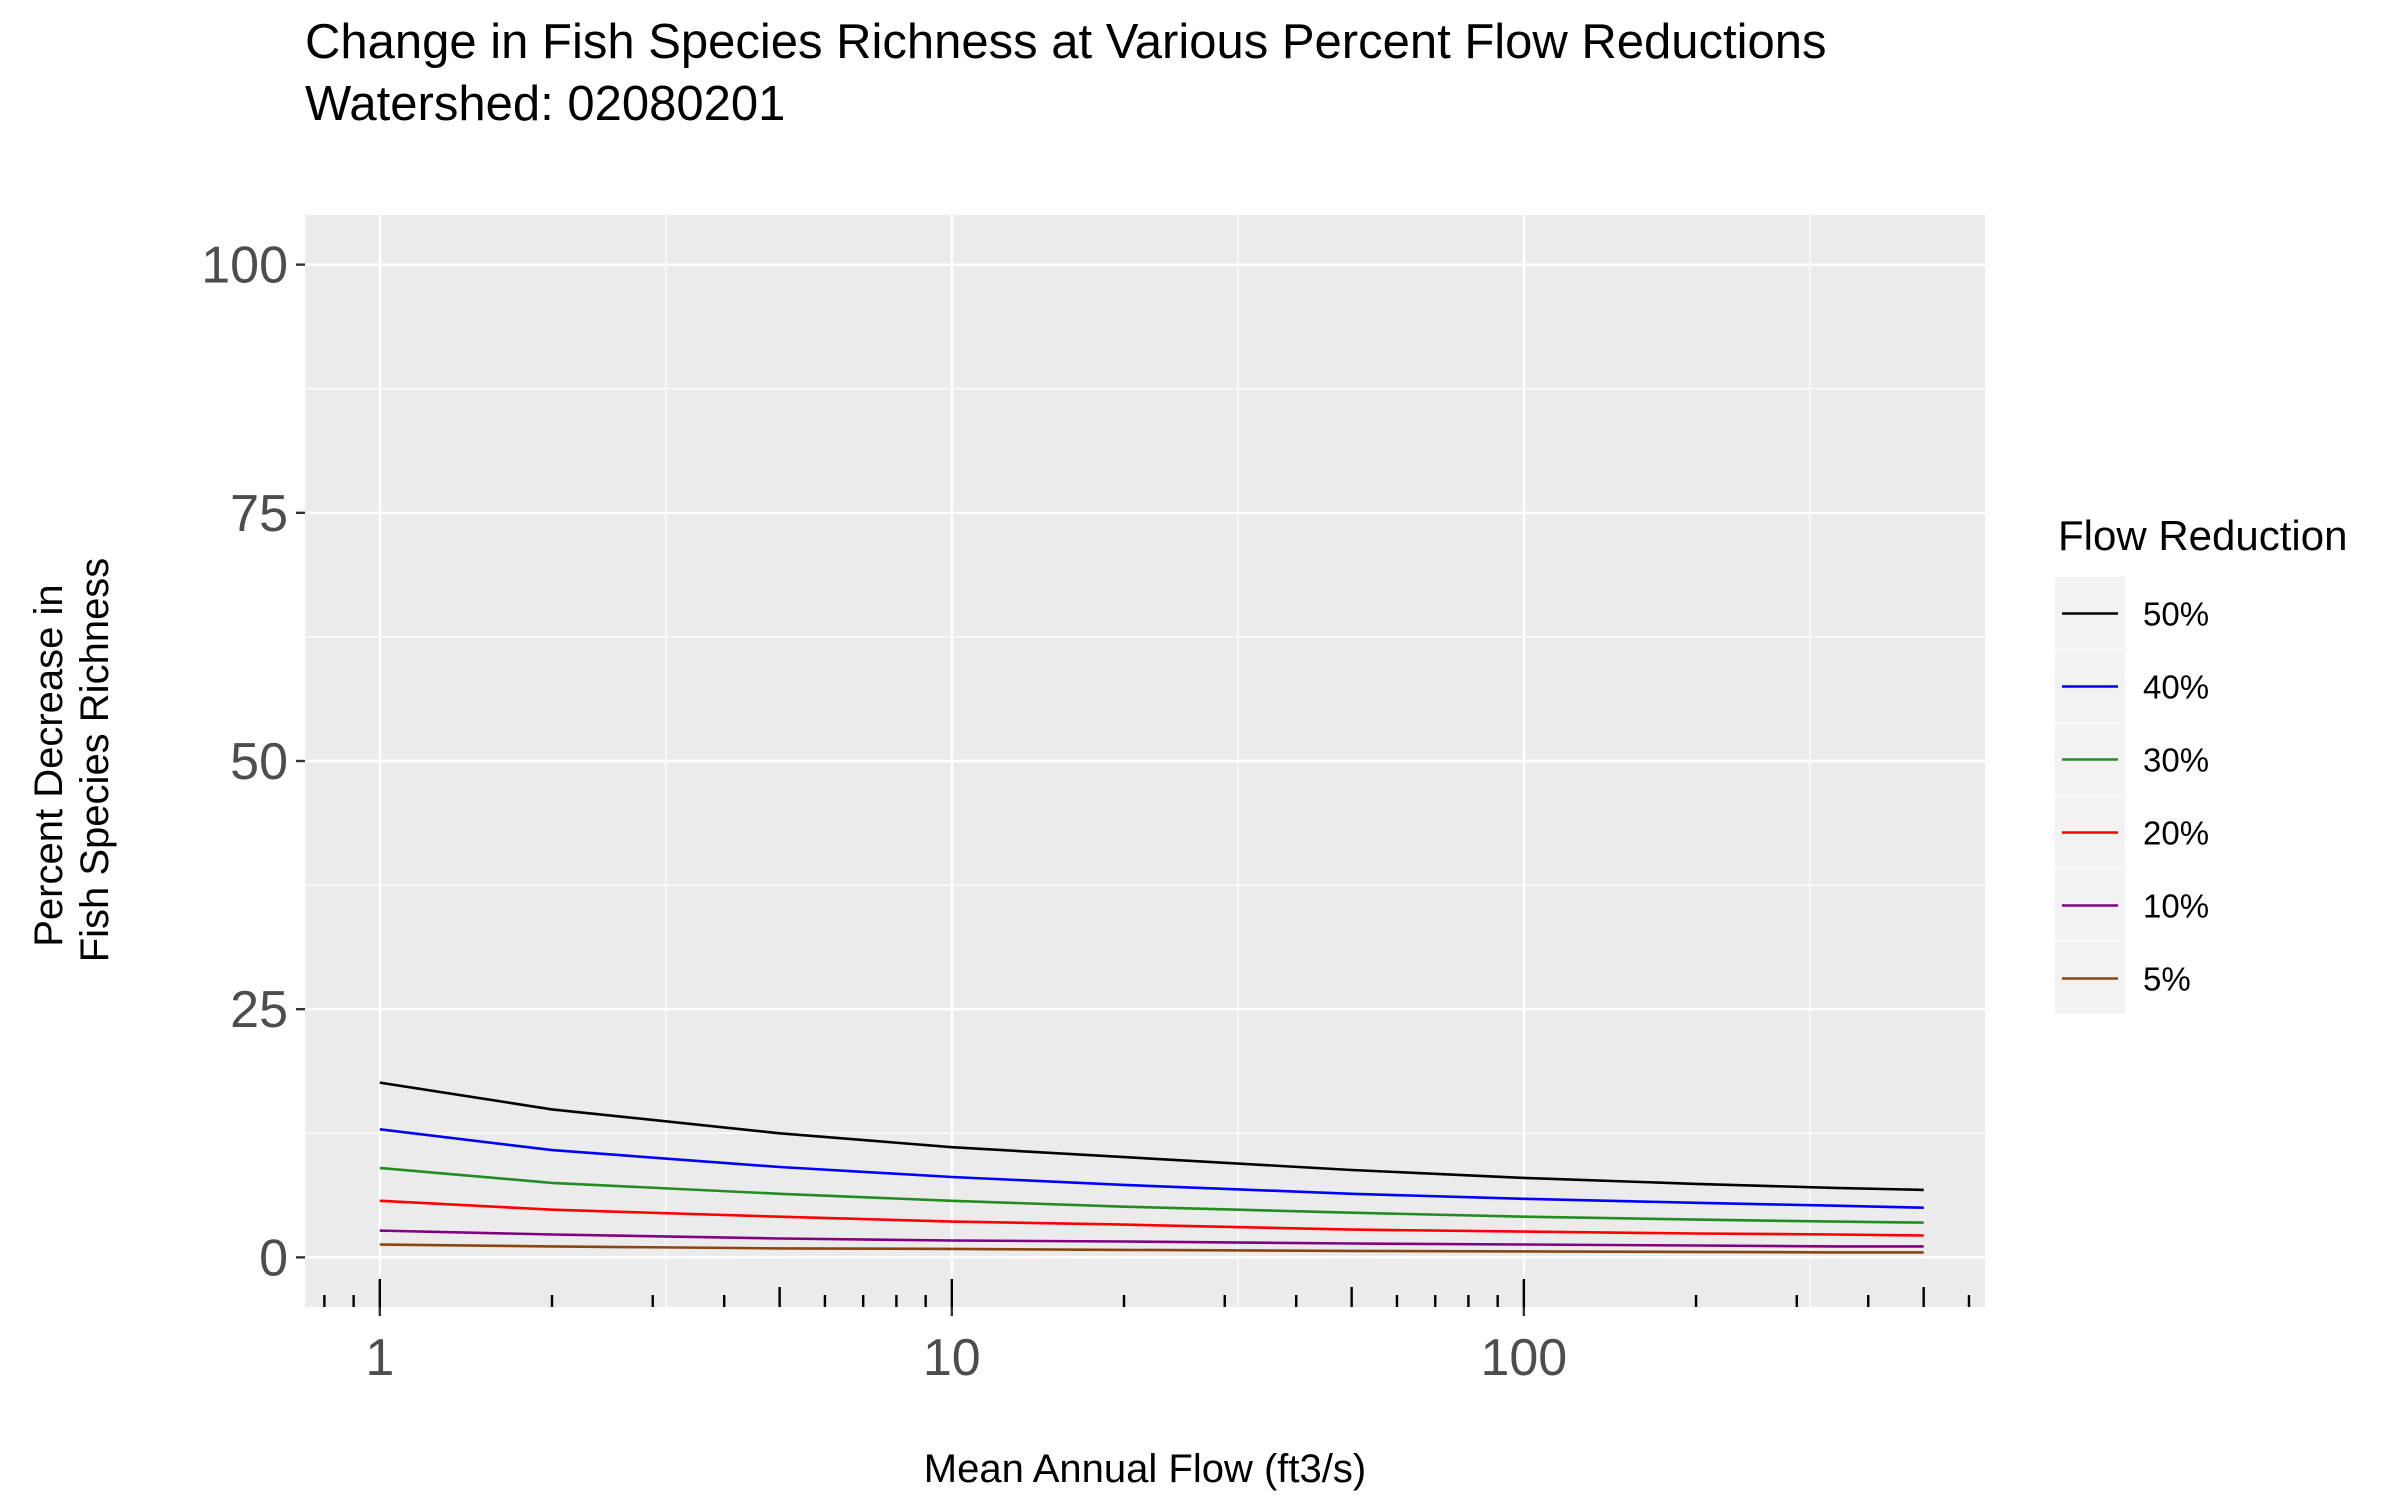  What do you see at coordinates (1151, 1238) in the screenshot?
I see `series-line-10pct` at bounding box center [1151, 1238].